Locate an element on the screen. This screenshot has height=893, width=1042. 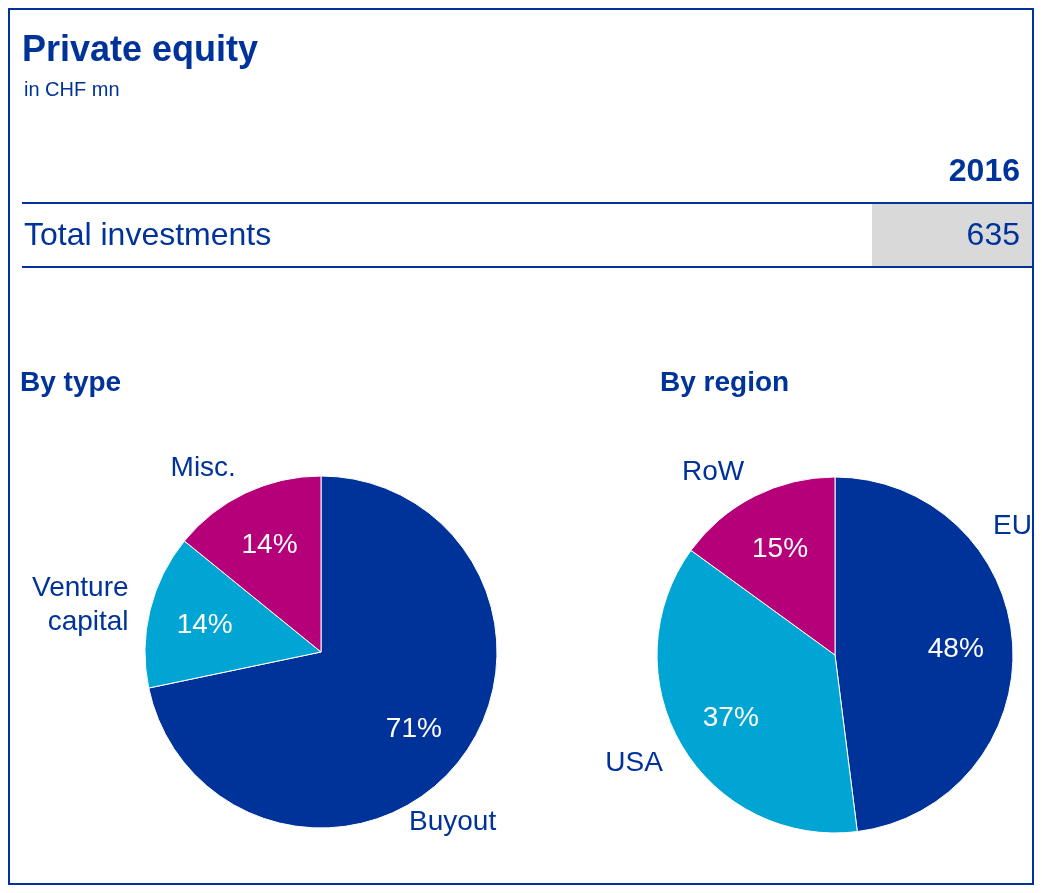
data-label: 37% is located at coordinates (730, 717).